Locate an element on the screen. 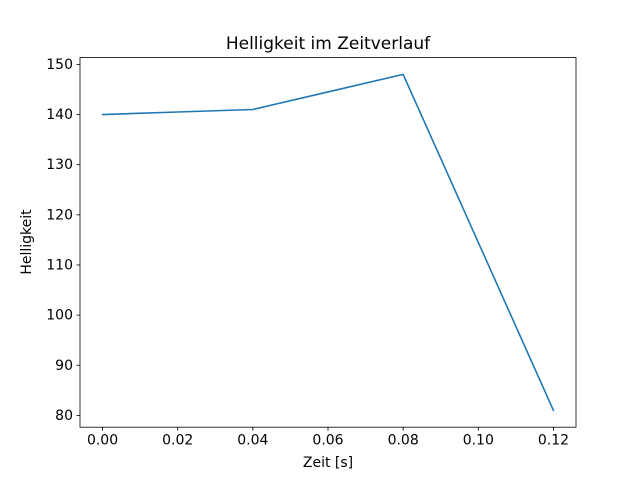 This screenshot has height=480, width=640. x-tick-label: 0.08 is located at coordinates (403, 441).